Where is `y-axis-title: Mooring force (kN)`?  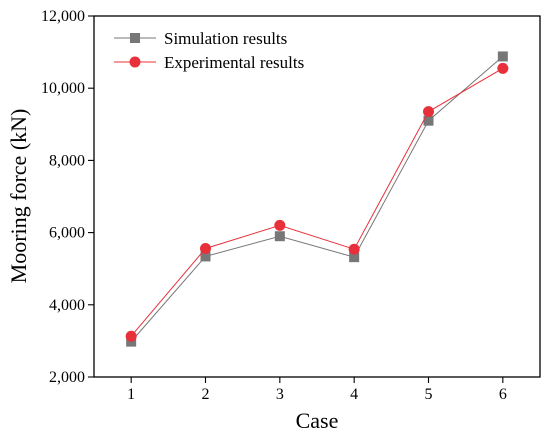 y-axis-title: Mooring force (kN) is located at coordinates (18, 196).